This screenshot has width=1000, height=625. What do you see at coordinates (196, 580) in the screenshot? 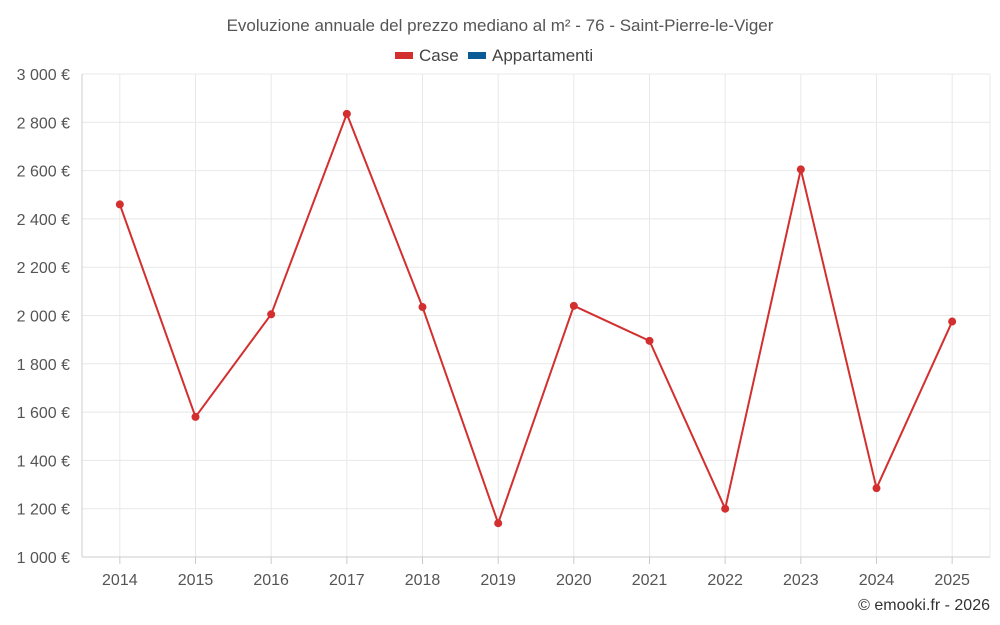
I see `x-tick-label: 2015` at bounding box center [196, 580].